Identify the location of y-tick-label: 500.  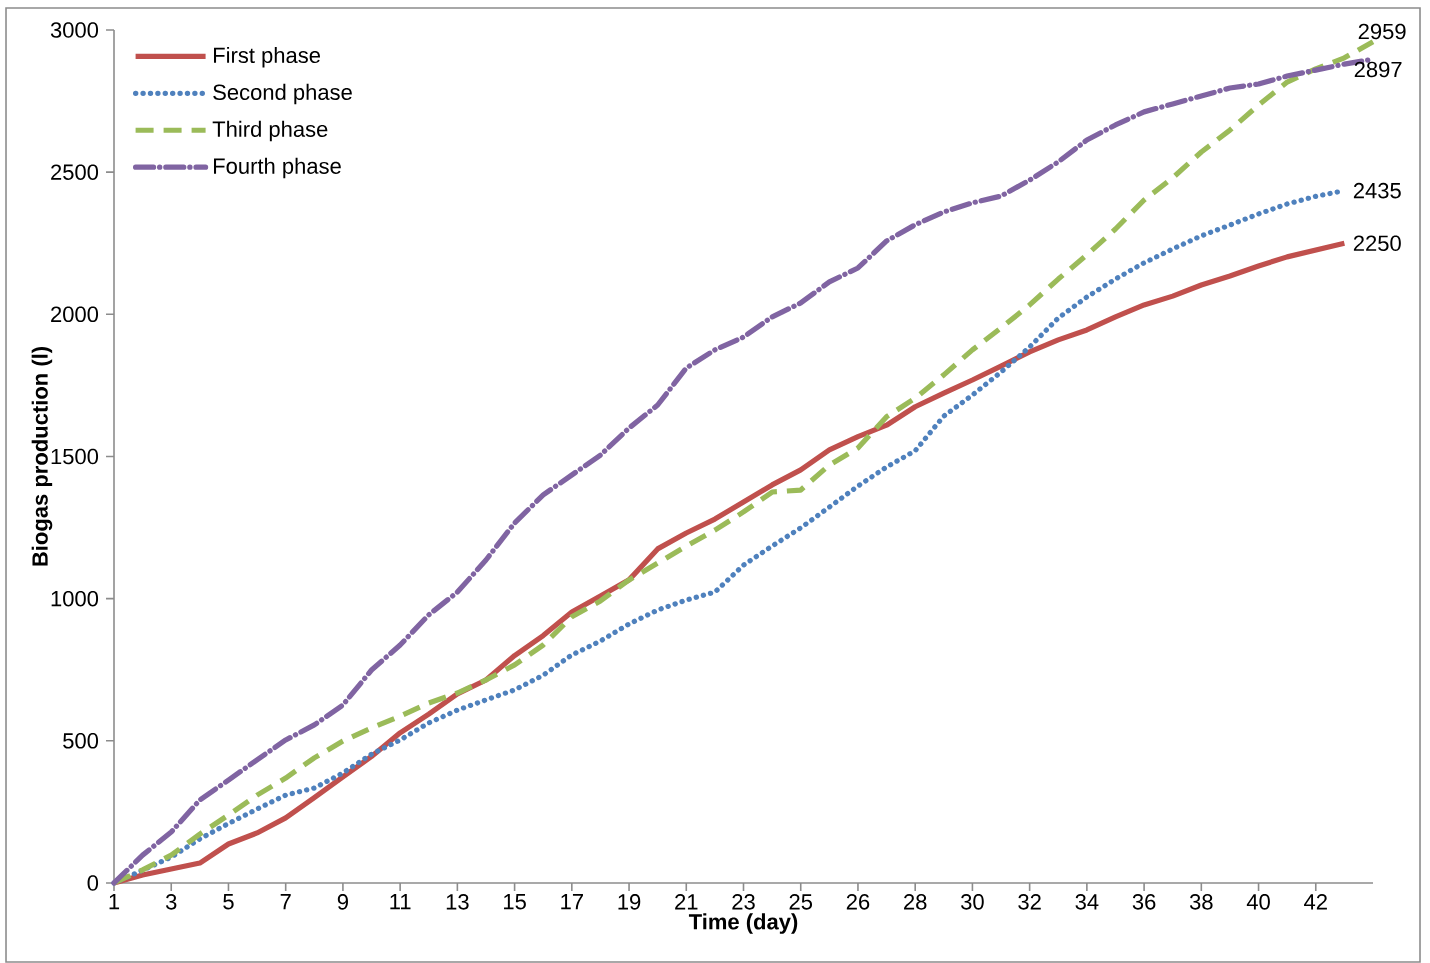
(81, 741).